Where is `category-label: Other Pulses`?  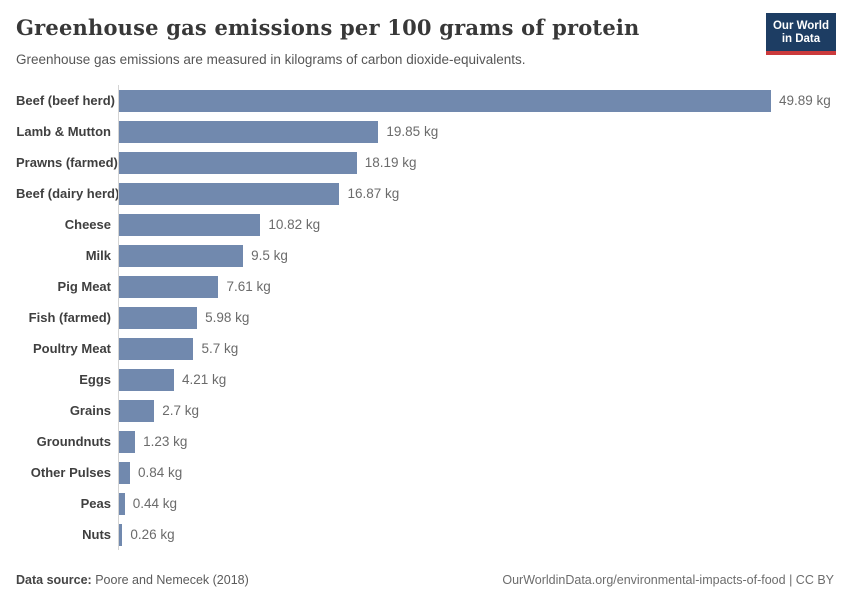 category-label: Other Pulses is located at coordinates (70, 472).